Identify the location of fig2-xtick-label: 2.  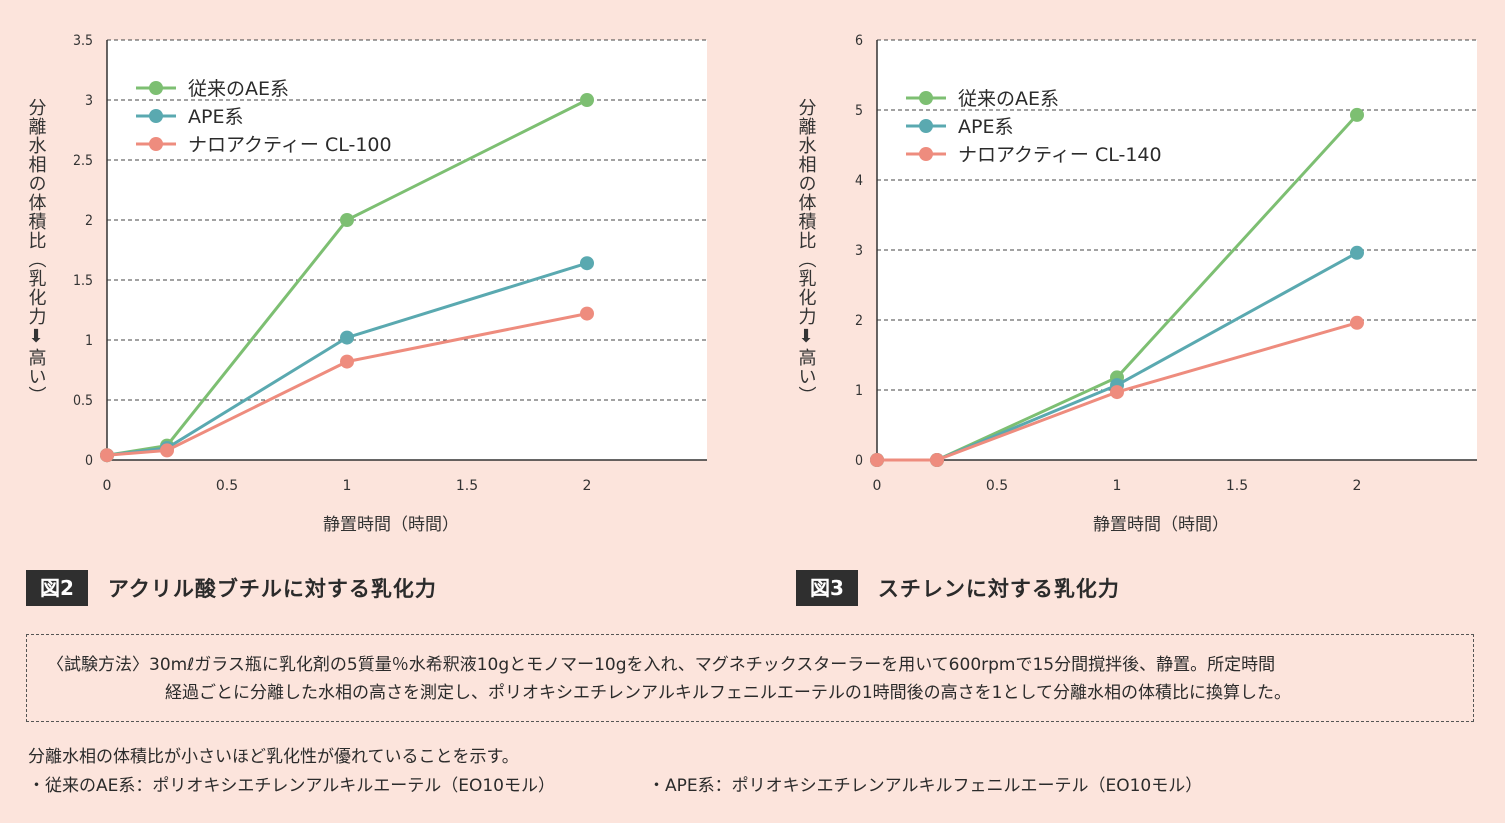
(587, 486).